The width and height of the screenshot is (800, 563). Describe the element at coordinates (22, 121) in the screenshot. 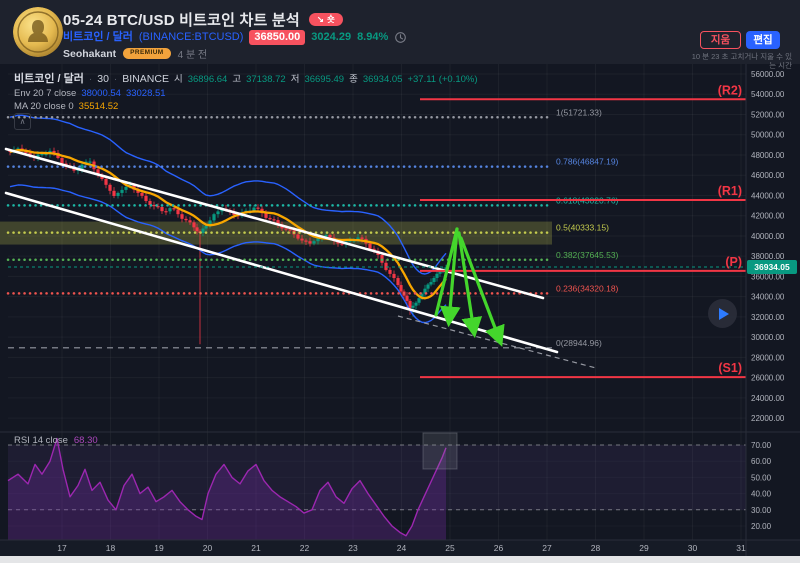

I see `legend-collapse-button: ∧` at that location.